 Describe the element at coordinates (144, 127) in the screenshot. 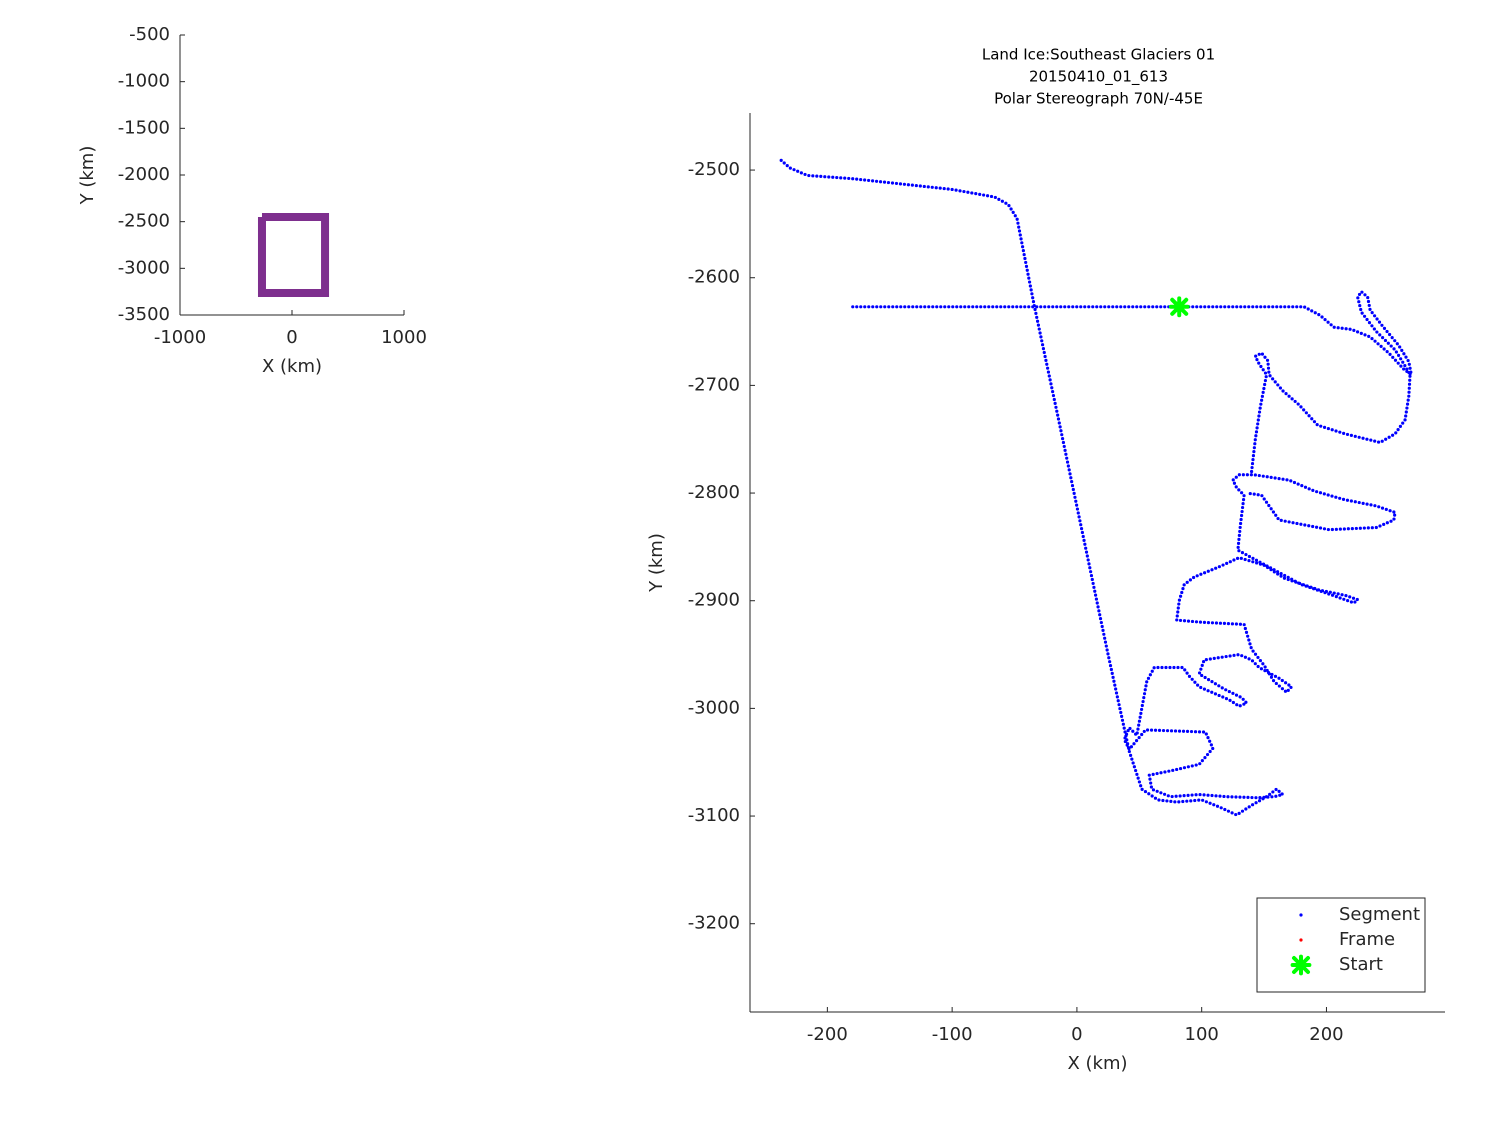

I see `y-tick-label: -1500` at that location.